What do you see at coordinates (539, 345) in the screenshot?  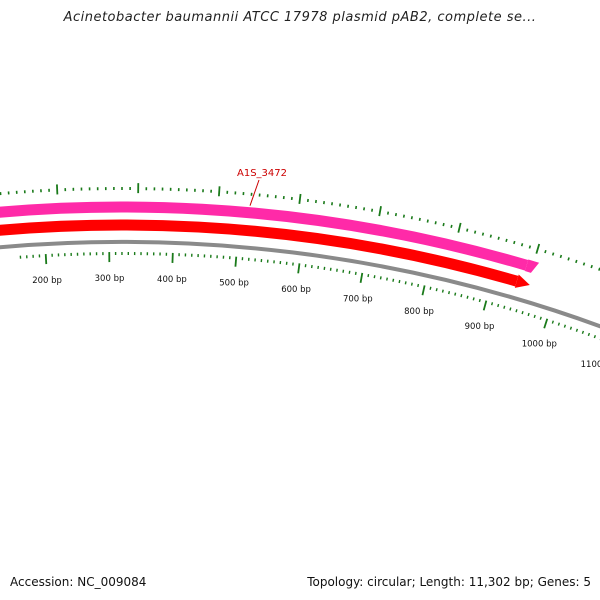 I see `tick-label: 1000 bp` at bounding box center [539, 345].